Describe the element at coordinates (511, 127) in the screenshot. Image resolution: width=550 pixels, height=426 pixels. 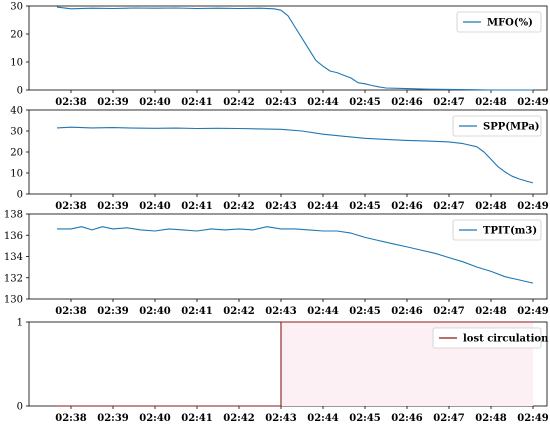
I see `legend-label: SPP(MPa)` at that location.